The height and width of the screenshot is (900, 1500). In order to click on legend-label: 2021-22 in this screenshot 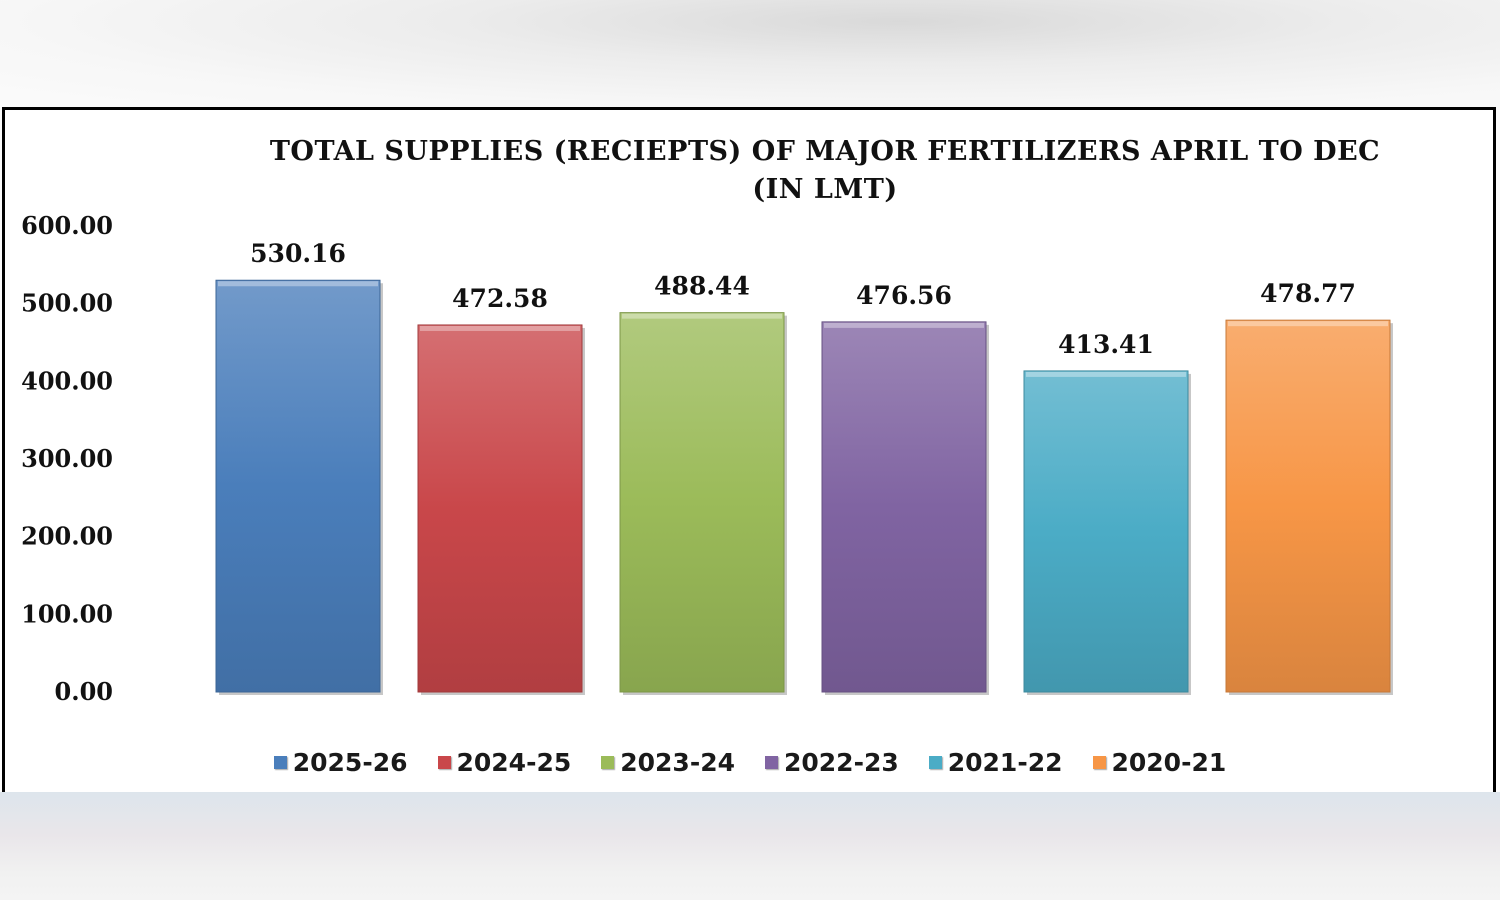, I will do `click(1005, 762)`.